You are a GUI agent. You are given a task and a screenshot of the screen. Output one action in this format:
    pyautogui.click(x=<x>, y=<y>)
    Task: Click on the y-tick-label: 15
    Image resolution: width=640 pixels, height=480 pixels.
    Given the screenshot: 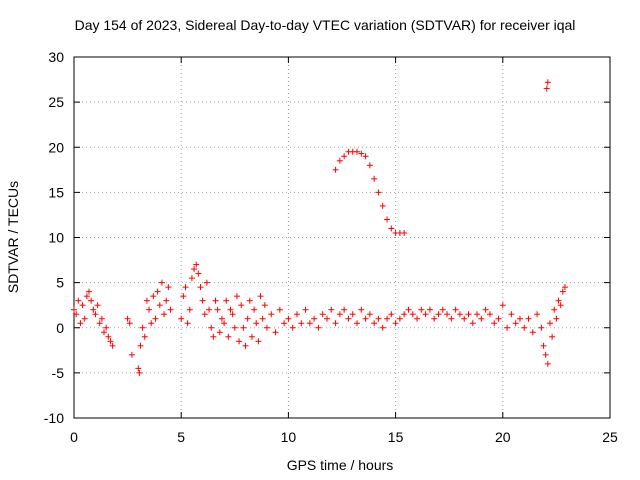 What is the action you would take?
    pyautogui.click(x=56, y=192)
    